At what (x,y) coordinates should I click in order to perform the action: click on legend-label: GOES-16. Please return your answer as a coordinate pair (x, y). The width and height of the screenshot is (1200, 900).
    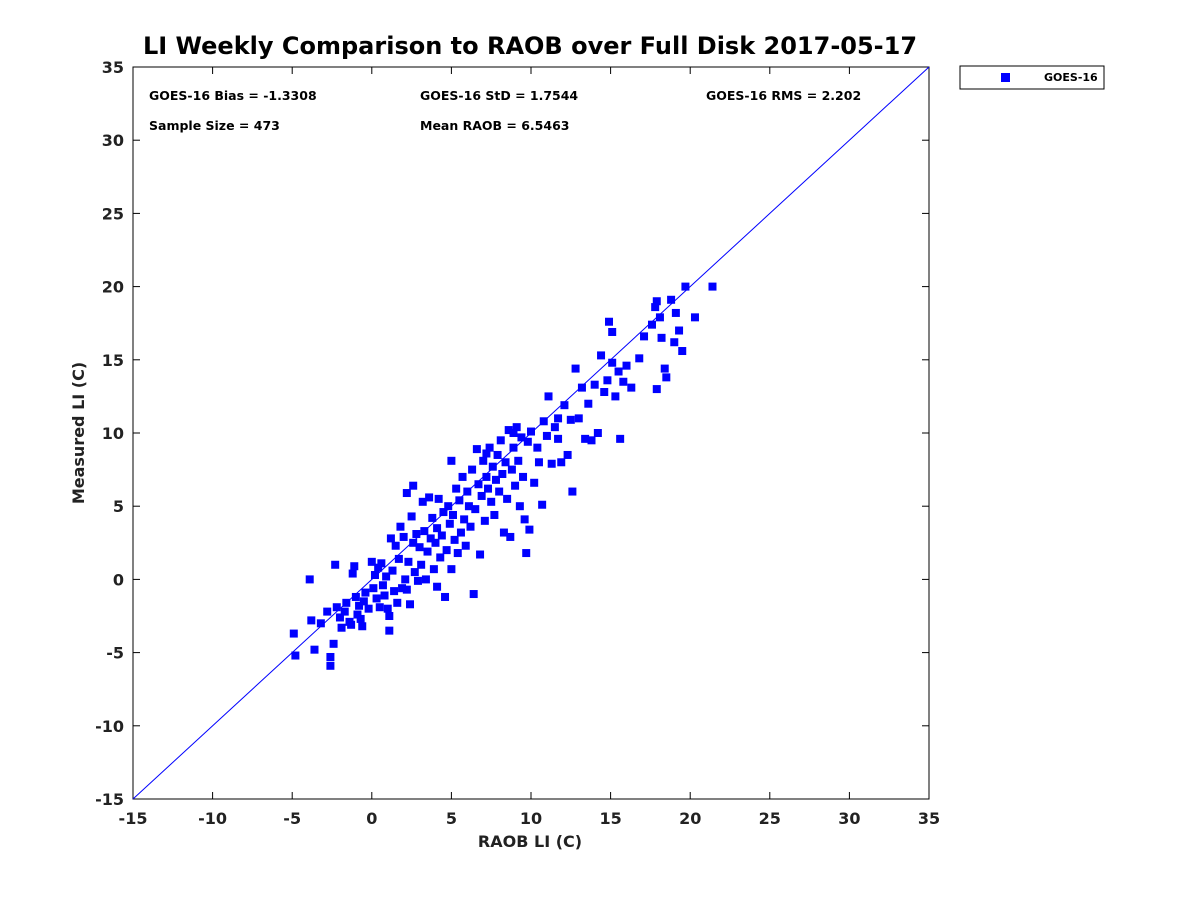
    Looking at the image, I should click on (1071, 77).